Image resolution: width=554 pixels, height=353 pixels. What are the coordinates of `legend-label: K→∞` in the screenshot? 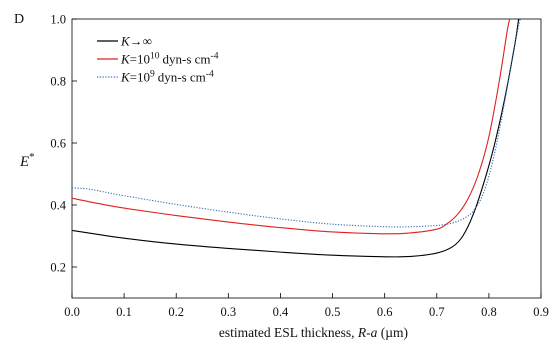 It's located at (136, 41).